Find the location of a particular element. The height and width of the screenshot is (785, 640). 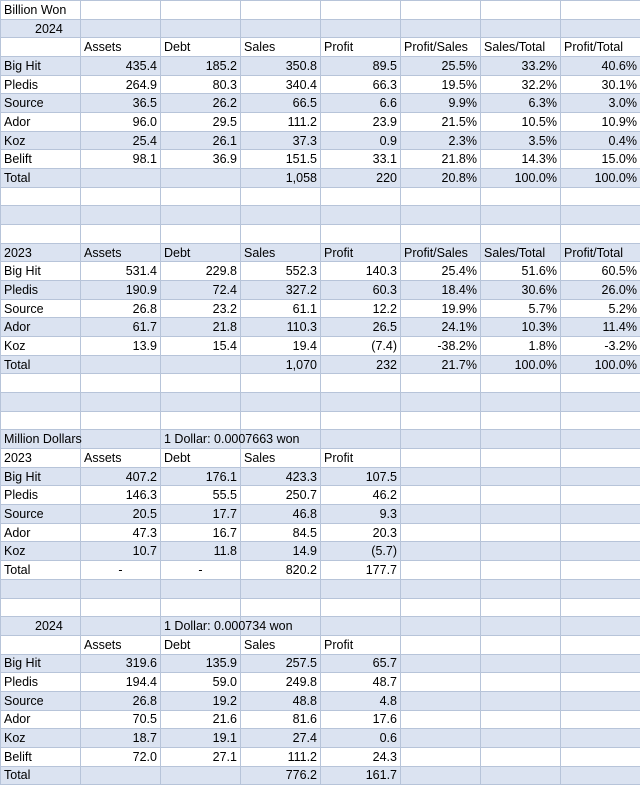

cell: 60.3 is located at coordinates (360, 290).